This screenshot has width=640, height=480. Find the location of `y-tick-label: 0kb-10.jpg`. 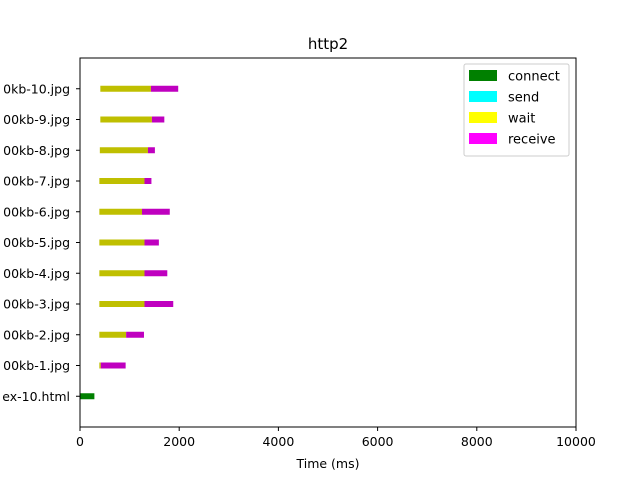

y-tick-label: 0kb-10.jpg is located at coordinates (36, 88).